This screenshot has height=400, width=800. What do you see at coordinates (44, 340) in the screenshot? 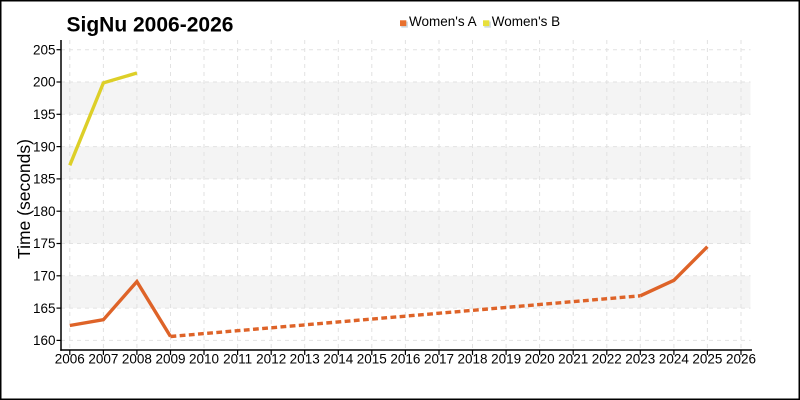
I see `svg-text: 160` at bounding box center [44, 340].